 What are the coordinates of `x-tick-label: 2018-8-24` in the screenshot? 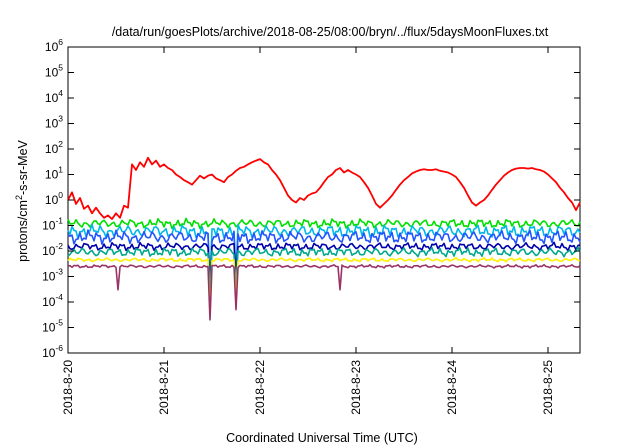 It's located at (452, 387).